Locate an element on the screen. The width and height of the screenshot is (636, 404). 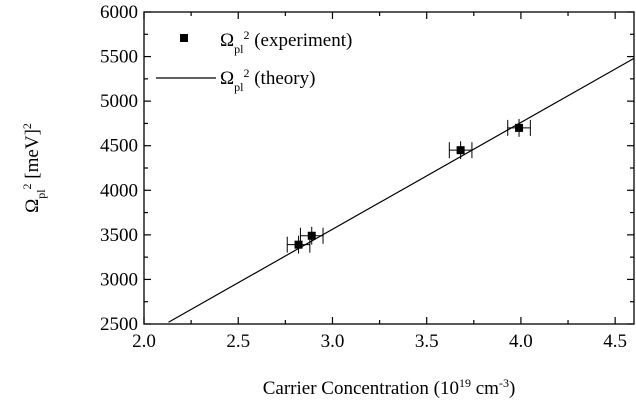
y-axis-label: Ωpl2 [meV]2 is located at coordinates (34, 168).